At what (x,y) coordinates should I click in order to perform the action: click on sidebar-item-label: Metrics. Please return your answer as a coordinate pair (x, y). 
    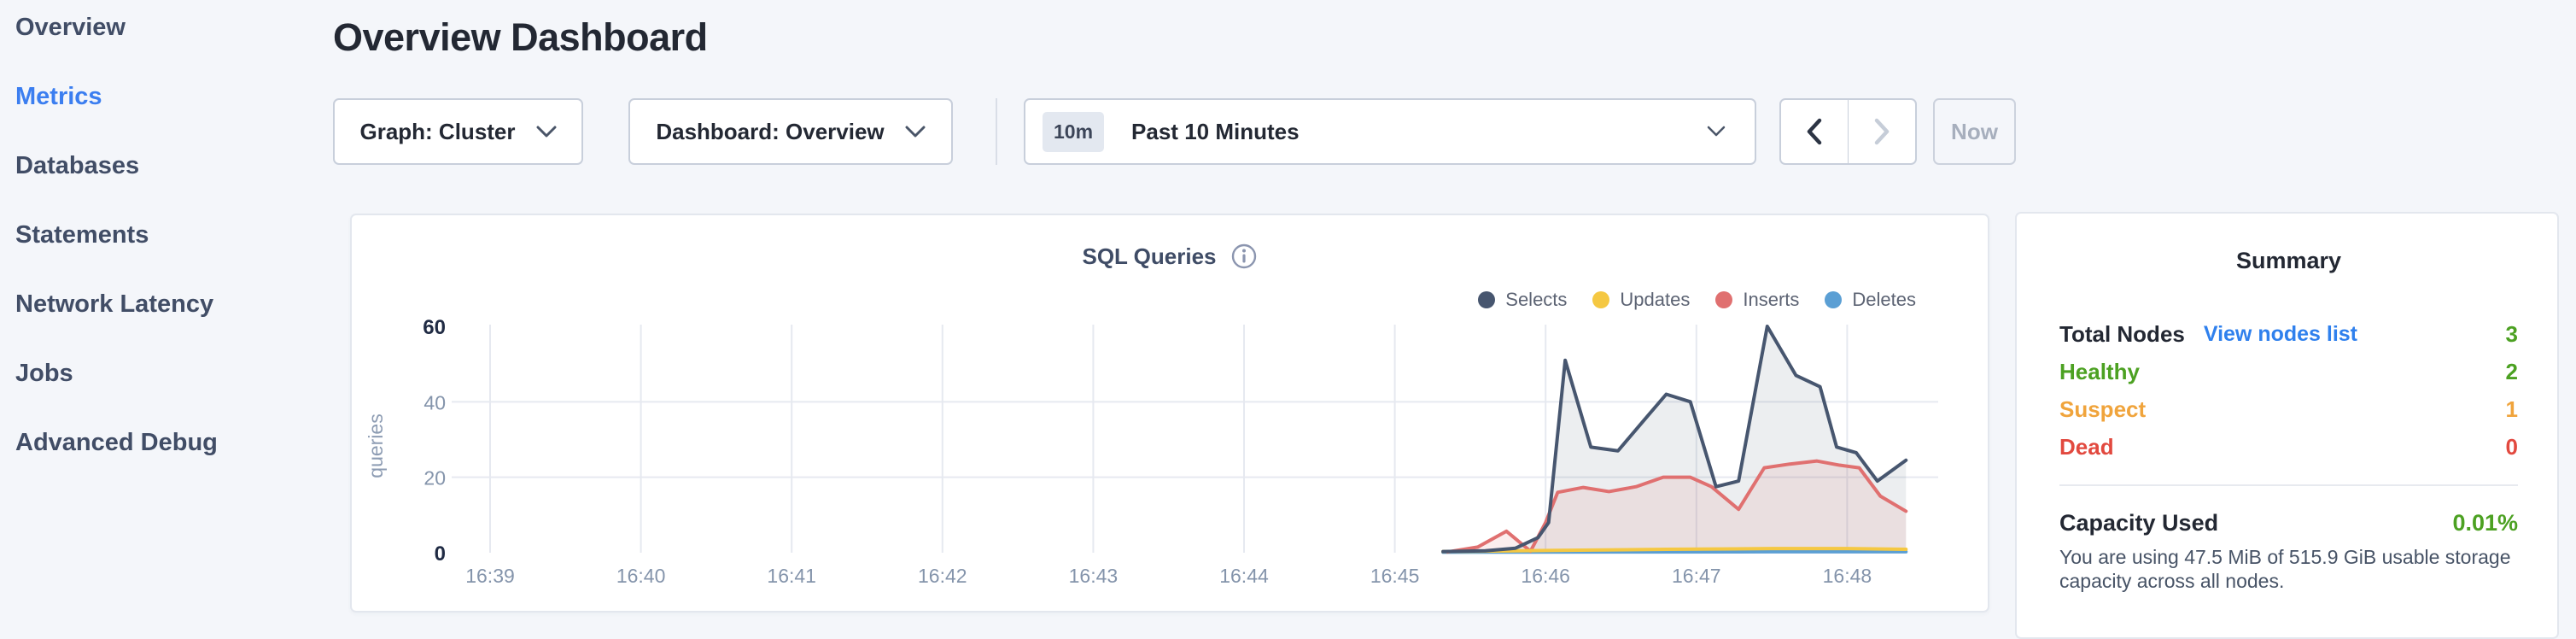
    Looking at the image, I should click on (59, 96).